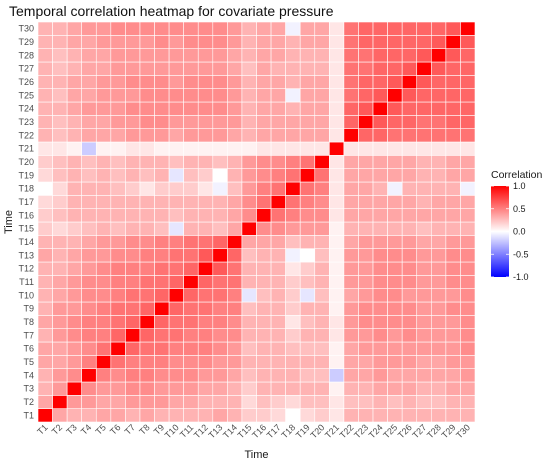 This screenshot has width=550, height=461. Describe the element at coordinates (453, 362) in the screenshot. I see `heatmap-cell-T29-T5` at that location.